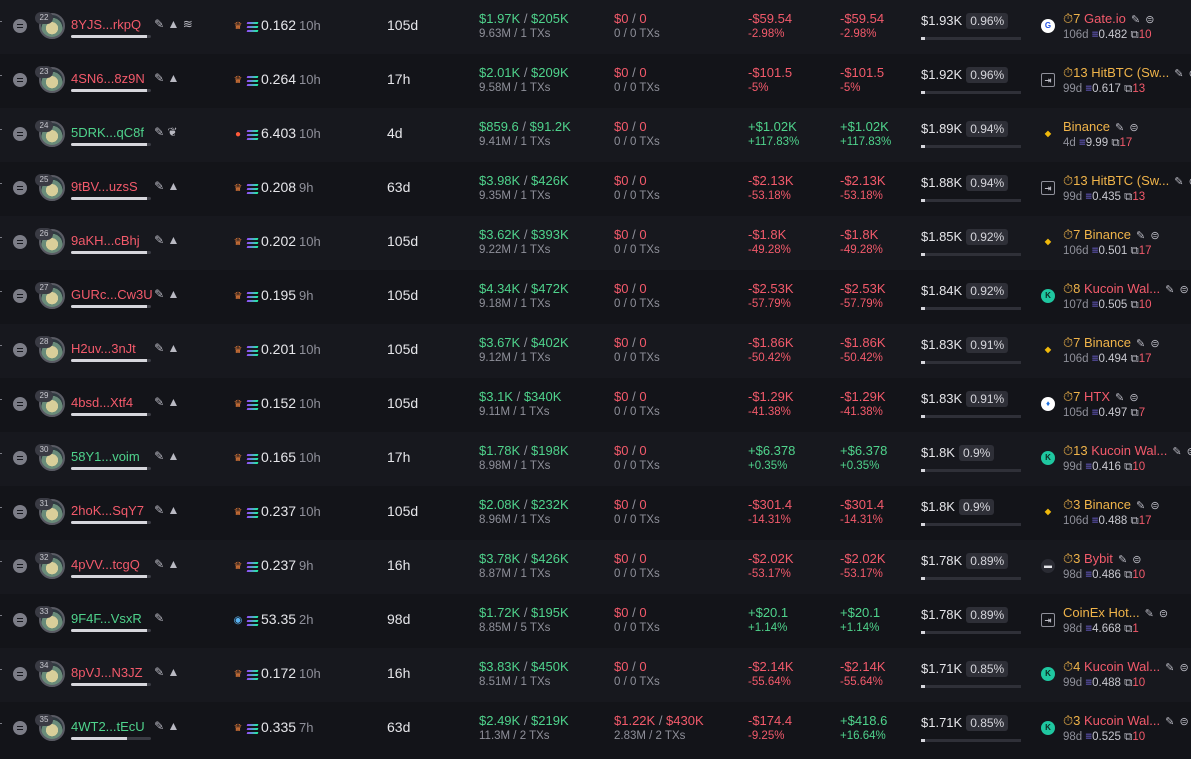 This screenshot has width=1191, height=759. What do you see at coordinates (1127, 451) in the screenshot?
I see `funding-source: ⏱13 Kucoin Wal... ✎ ⊜` at bounding box center [1127, 451].